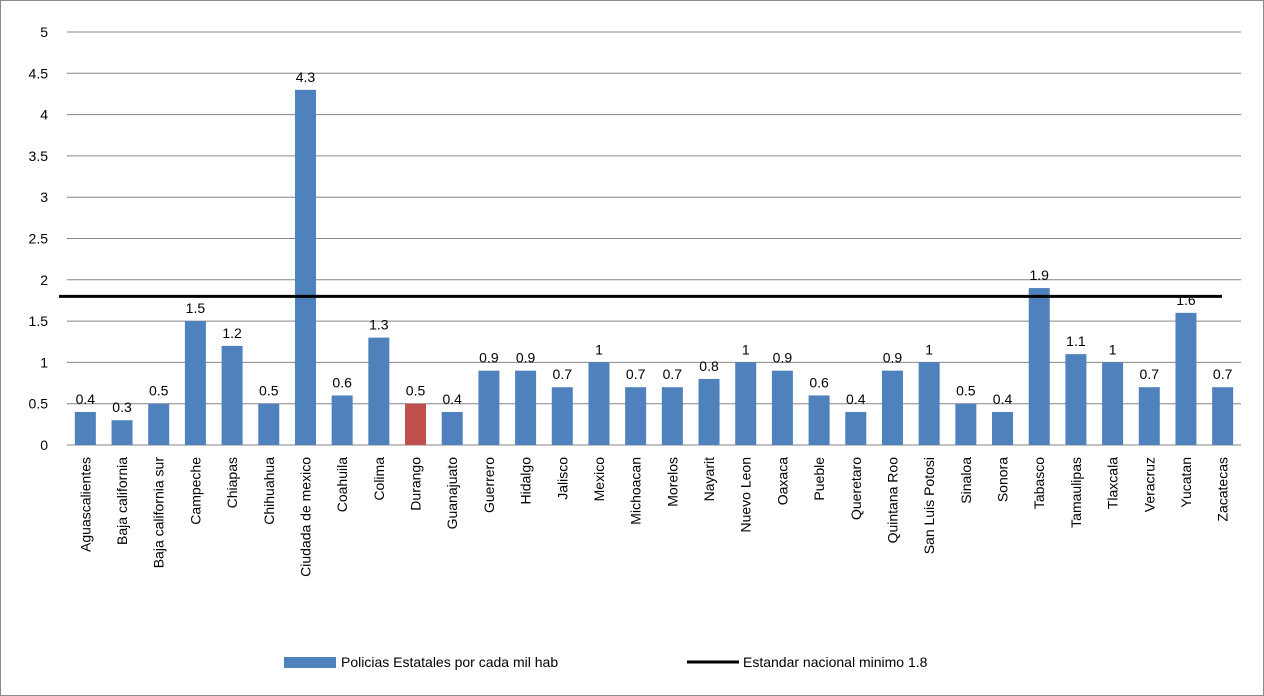 This screenshot has height=696, width=1264. I want to click on legend-label-reference-line: Estandar nacional minimo 1.8, so click(835, 662).